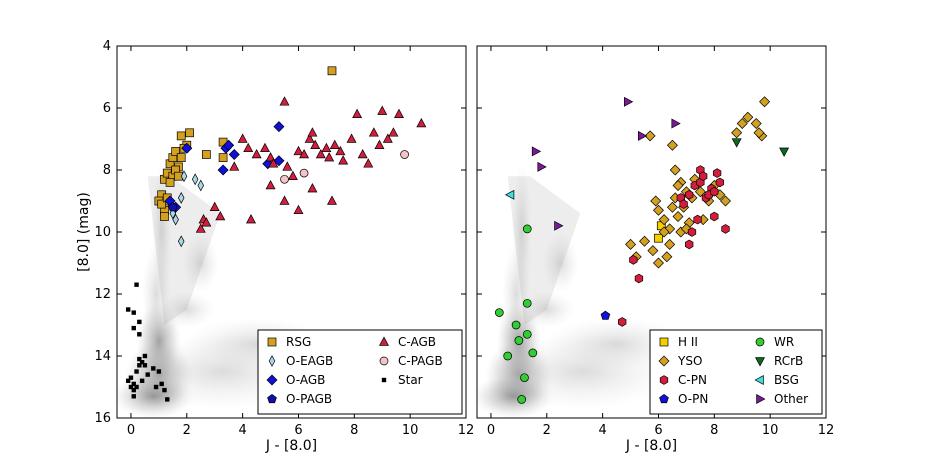 The width and height of the screenshot is (926, 463). What do you see at coordinates (102, 356) in the screenshot?
I see `y-tick-label: 14` at bounding box center [102, 356].